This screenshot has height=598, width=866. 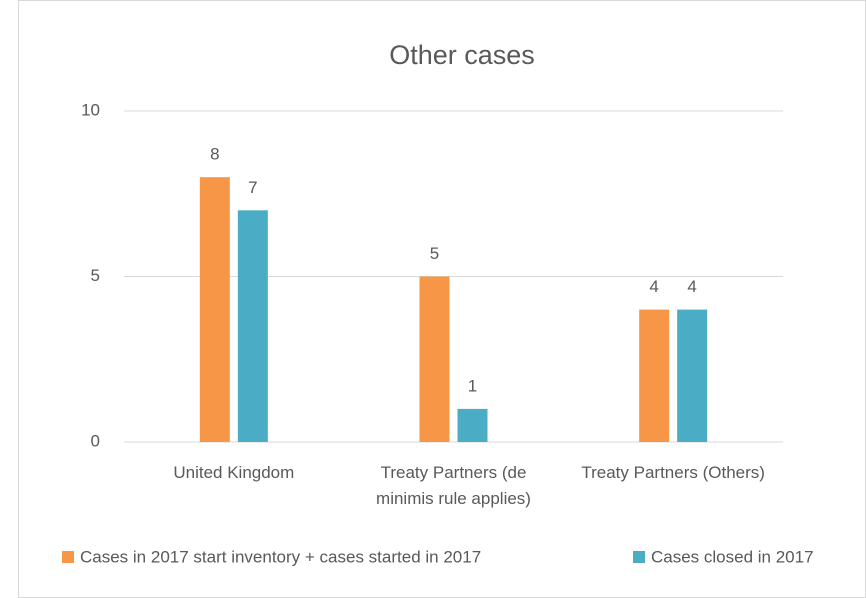 I want to click on y-tick-label: 10, so click(x=90, y=109).